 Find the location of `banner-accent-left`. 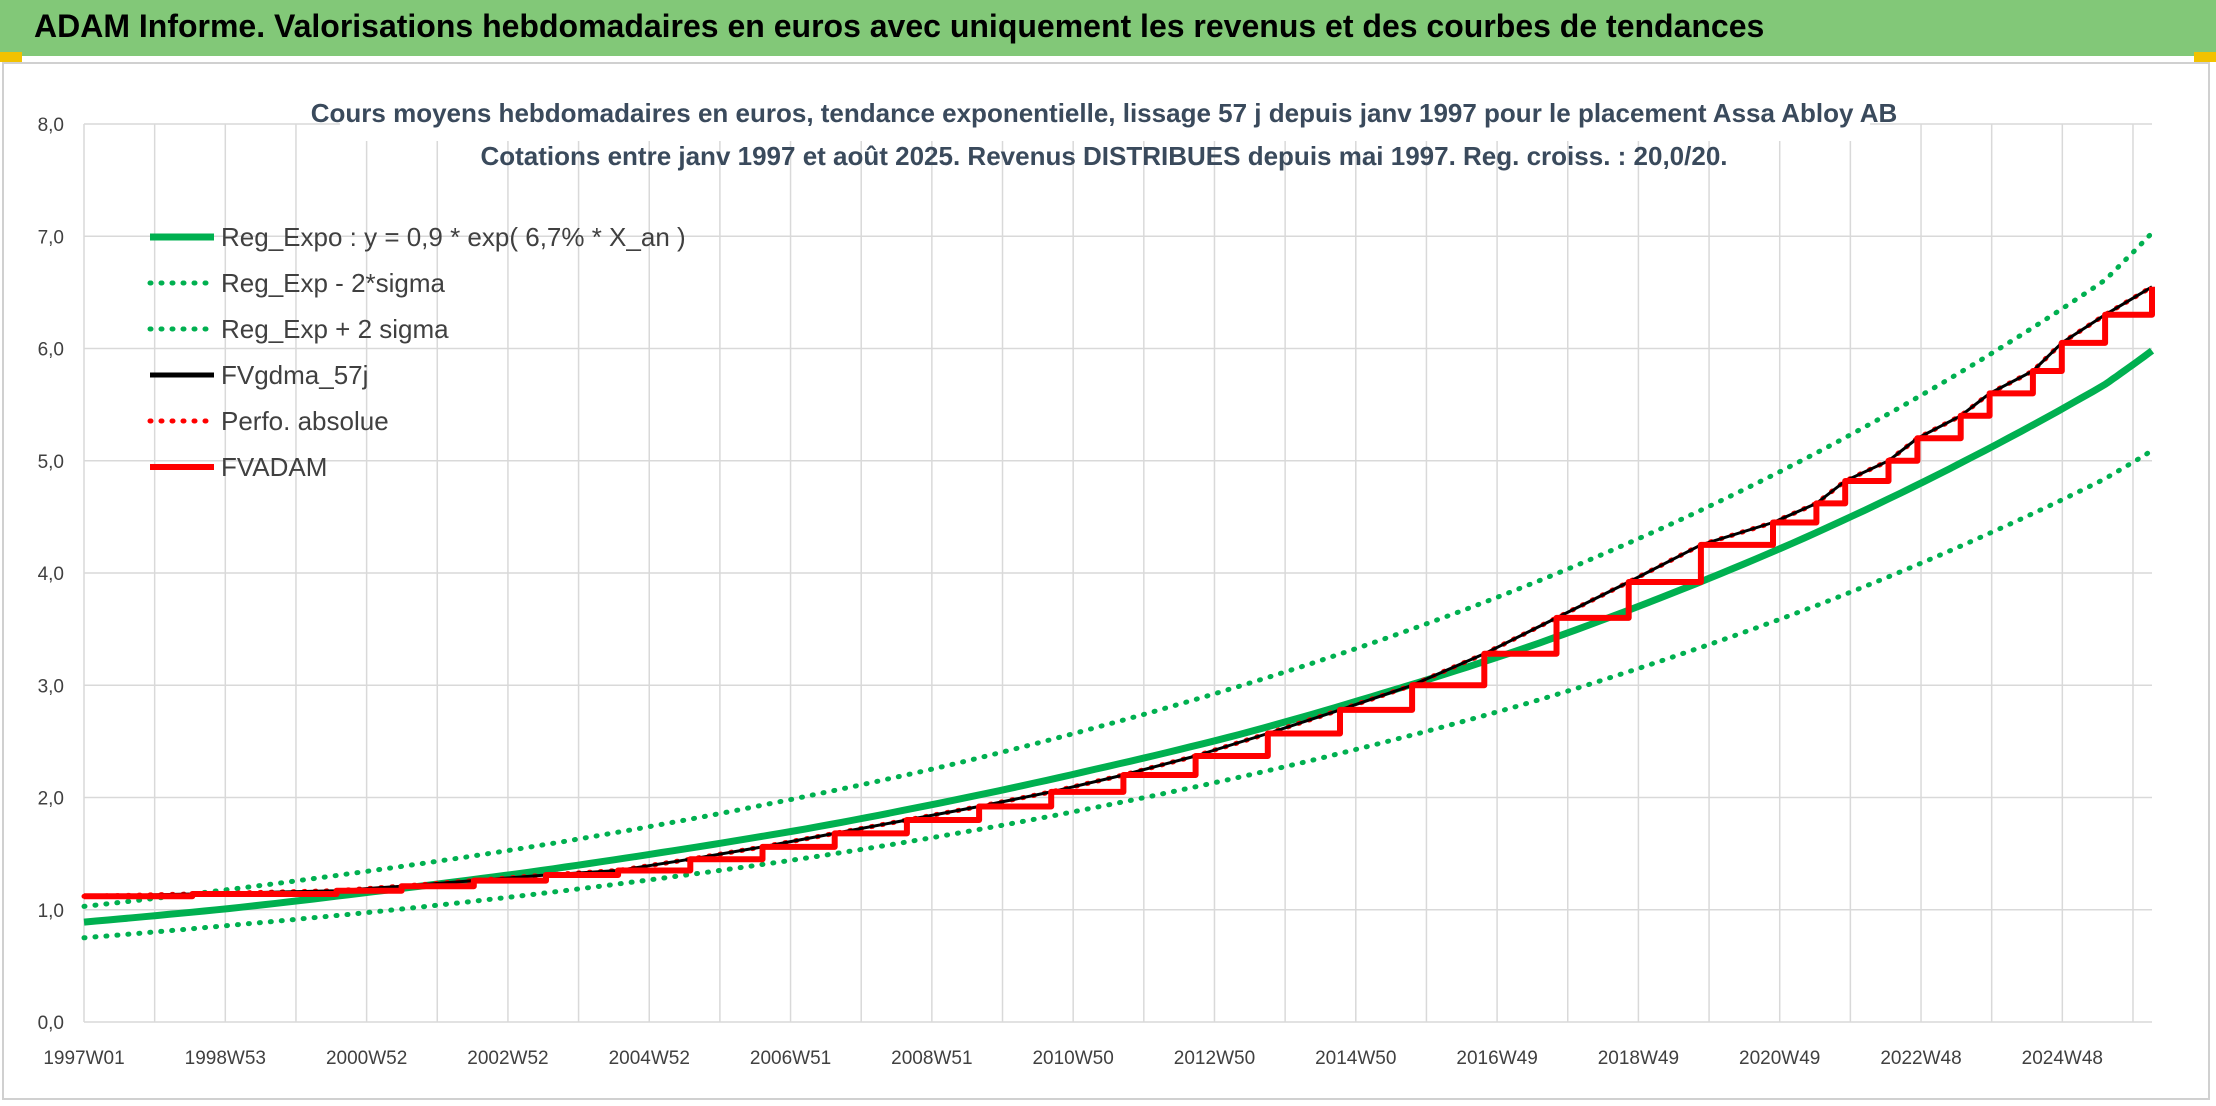

banner-accent-left is located at coordinates (11, 57).